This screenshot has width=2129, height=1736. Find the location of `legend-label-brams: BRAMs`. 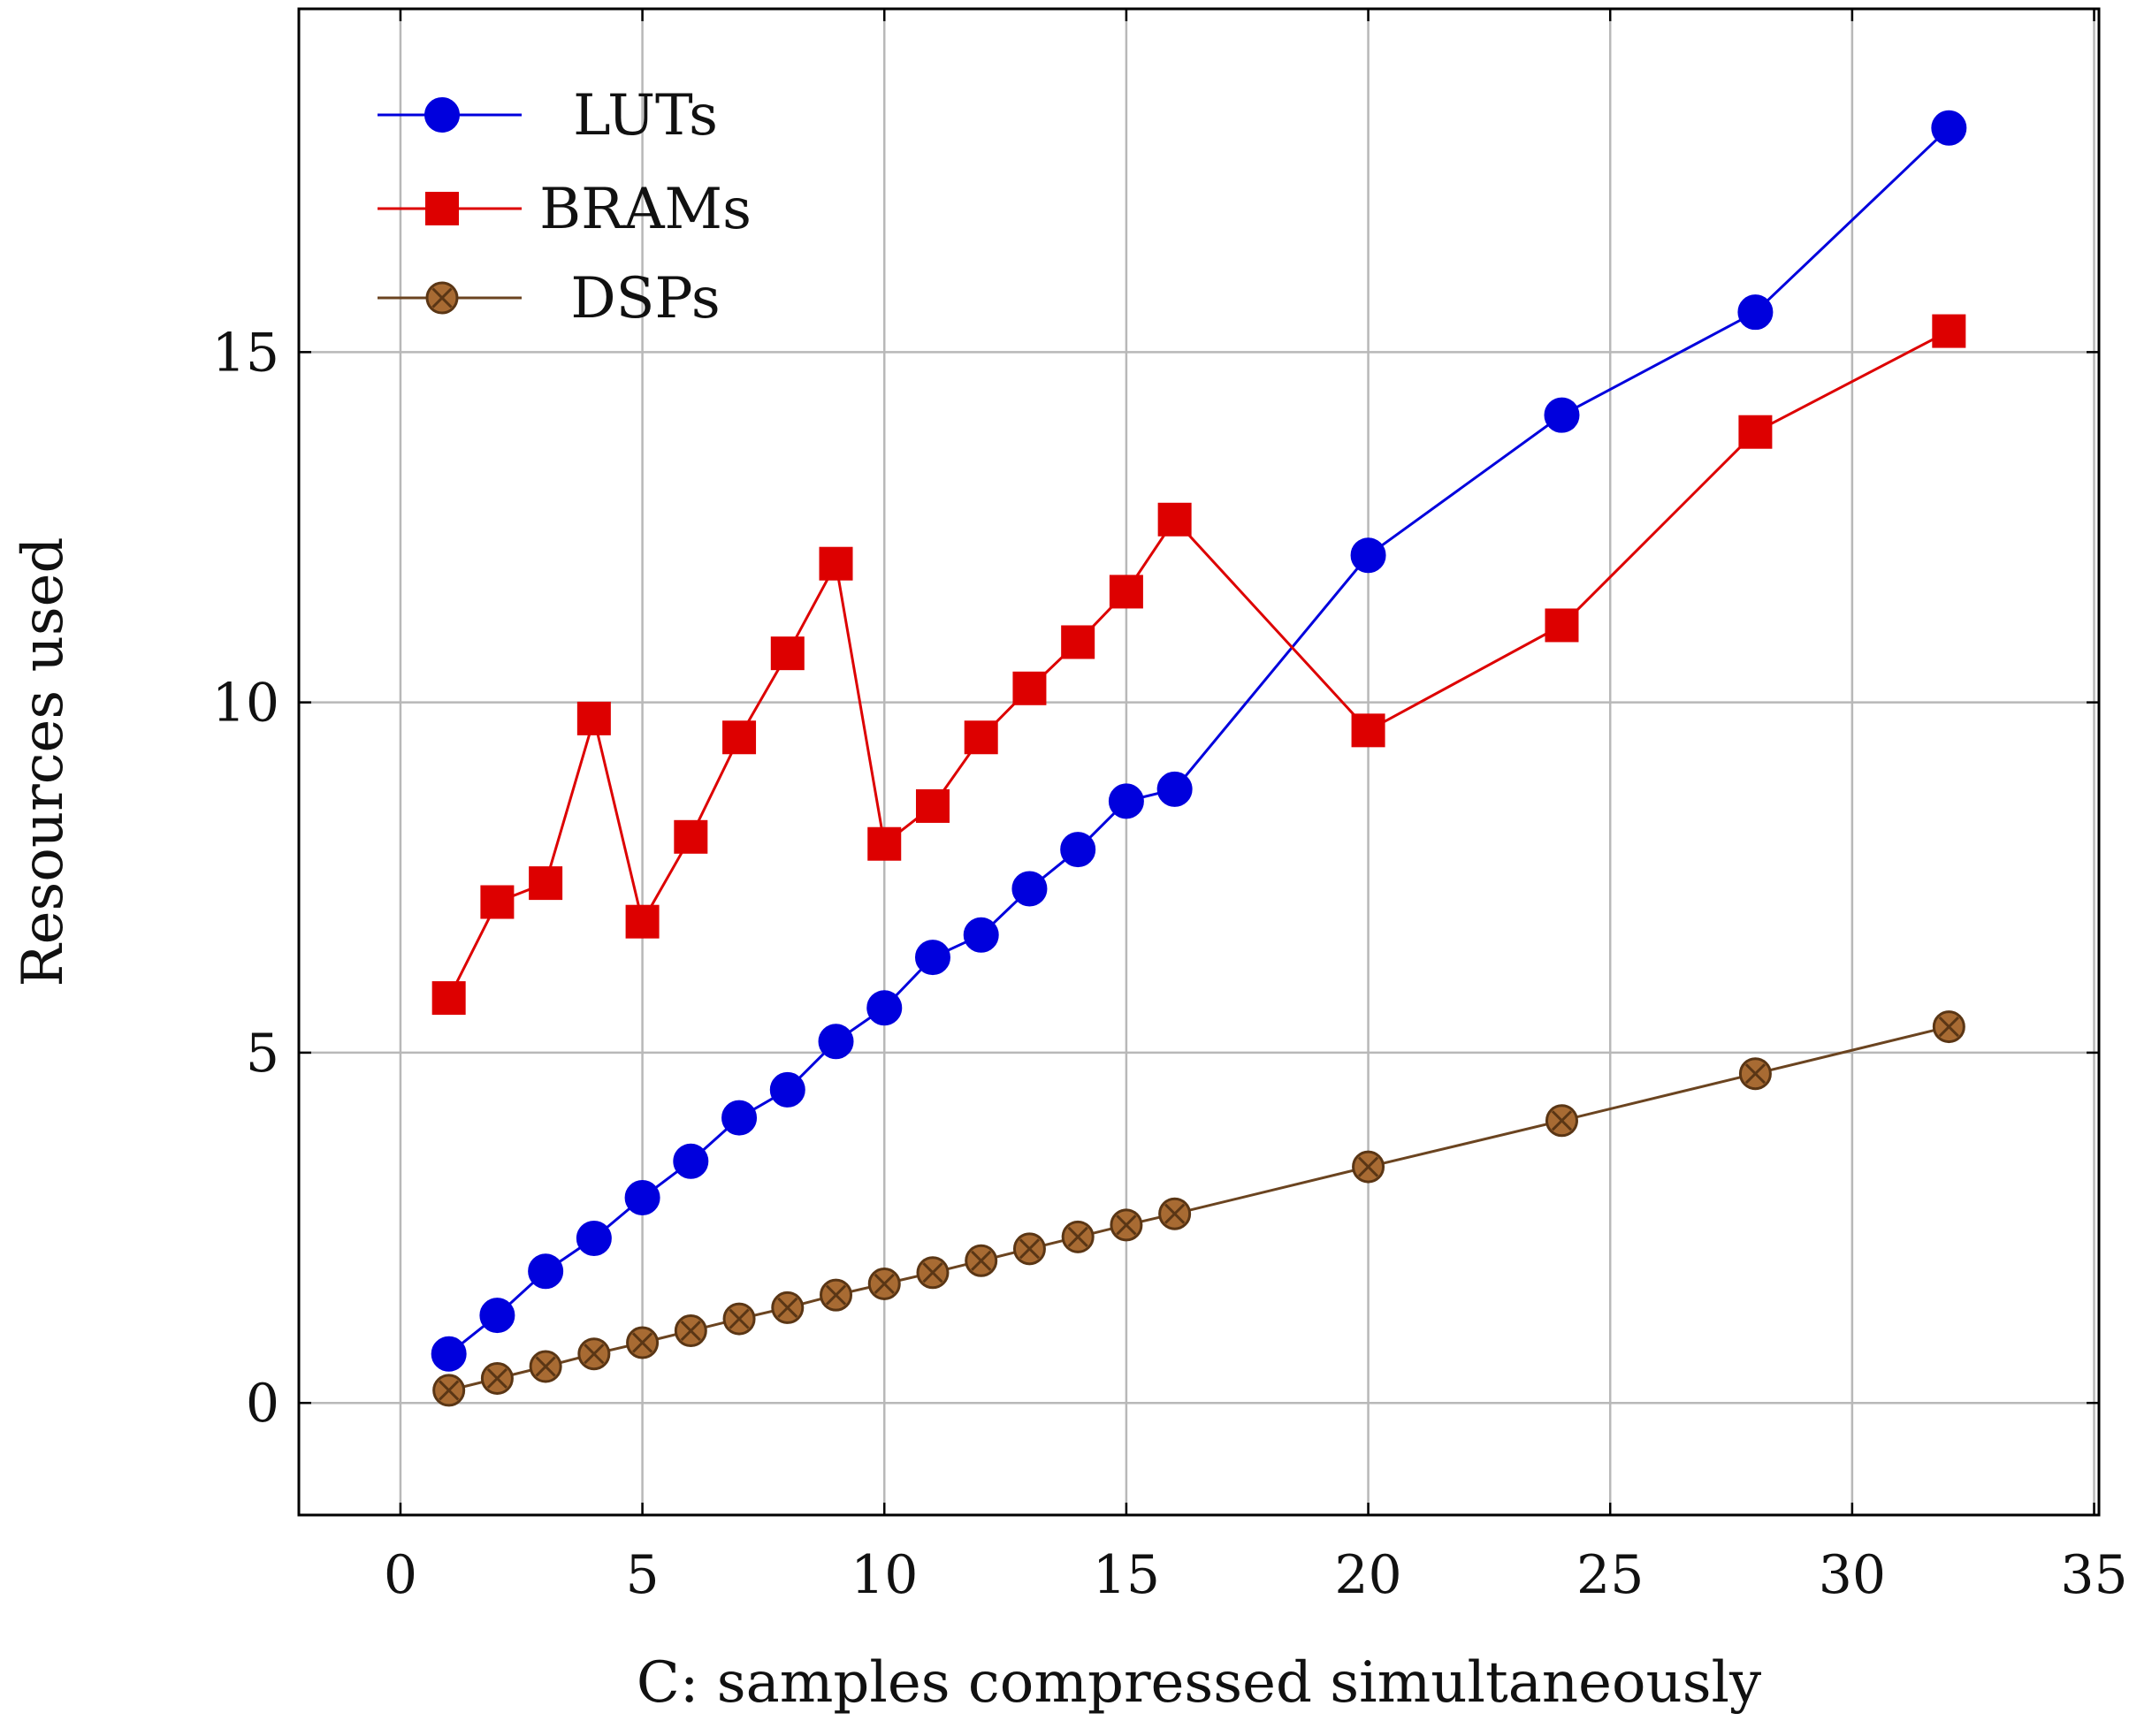

legend-label-brams: BRAMs is located at coordinates (646, 210).